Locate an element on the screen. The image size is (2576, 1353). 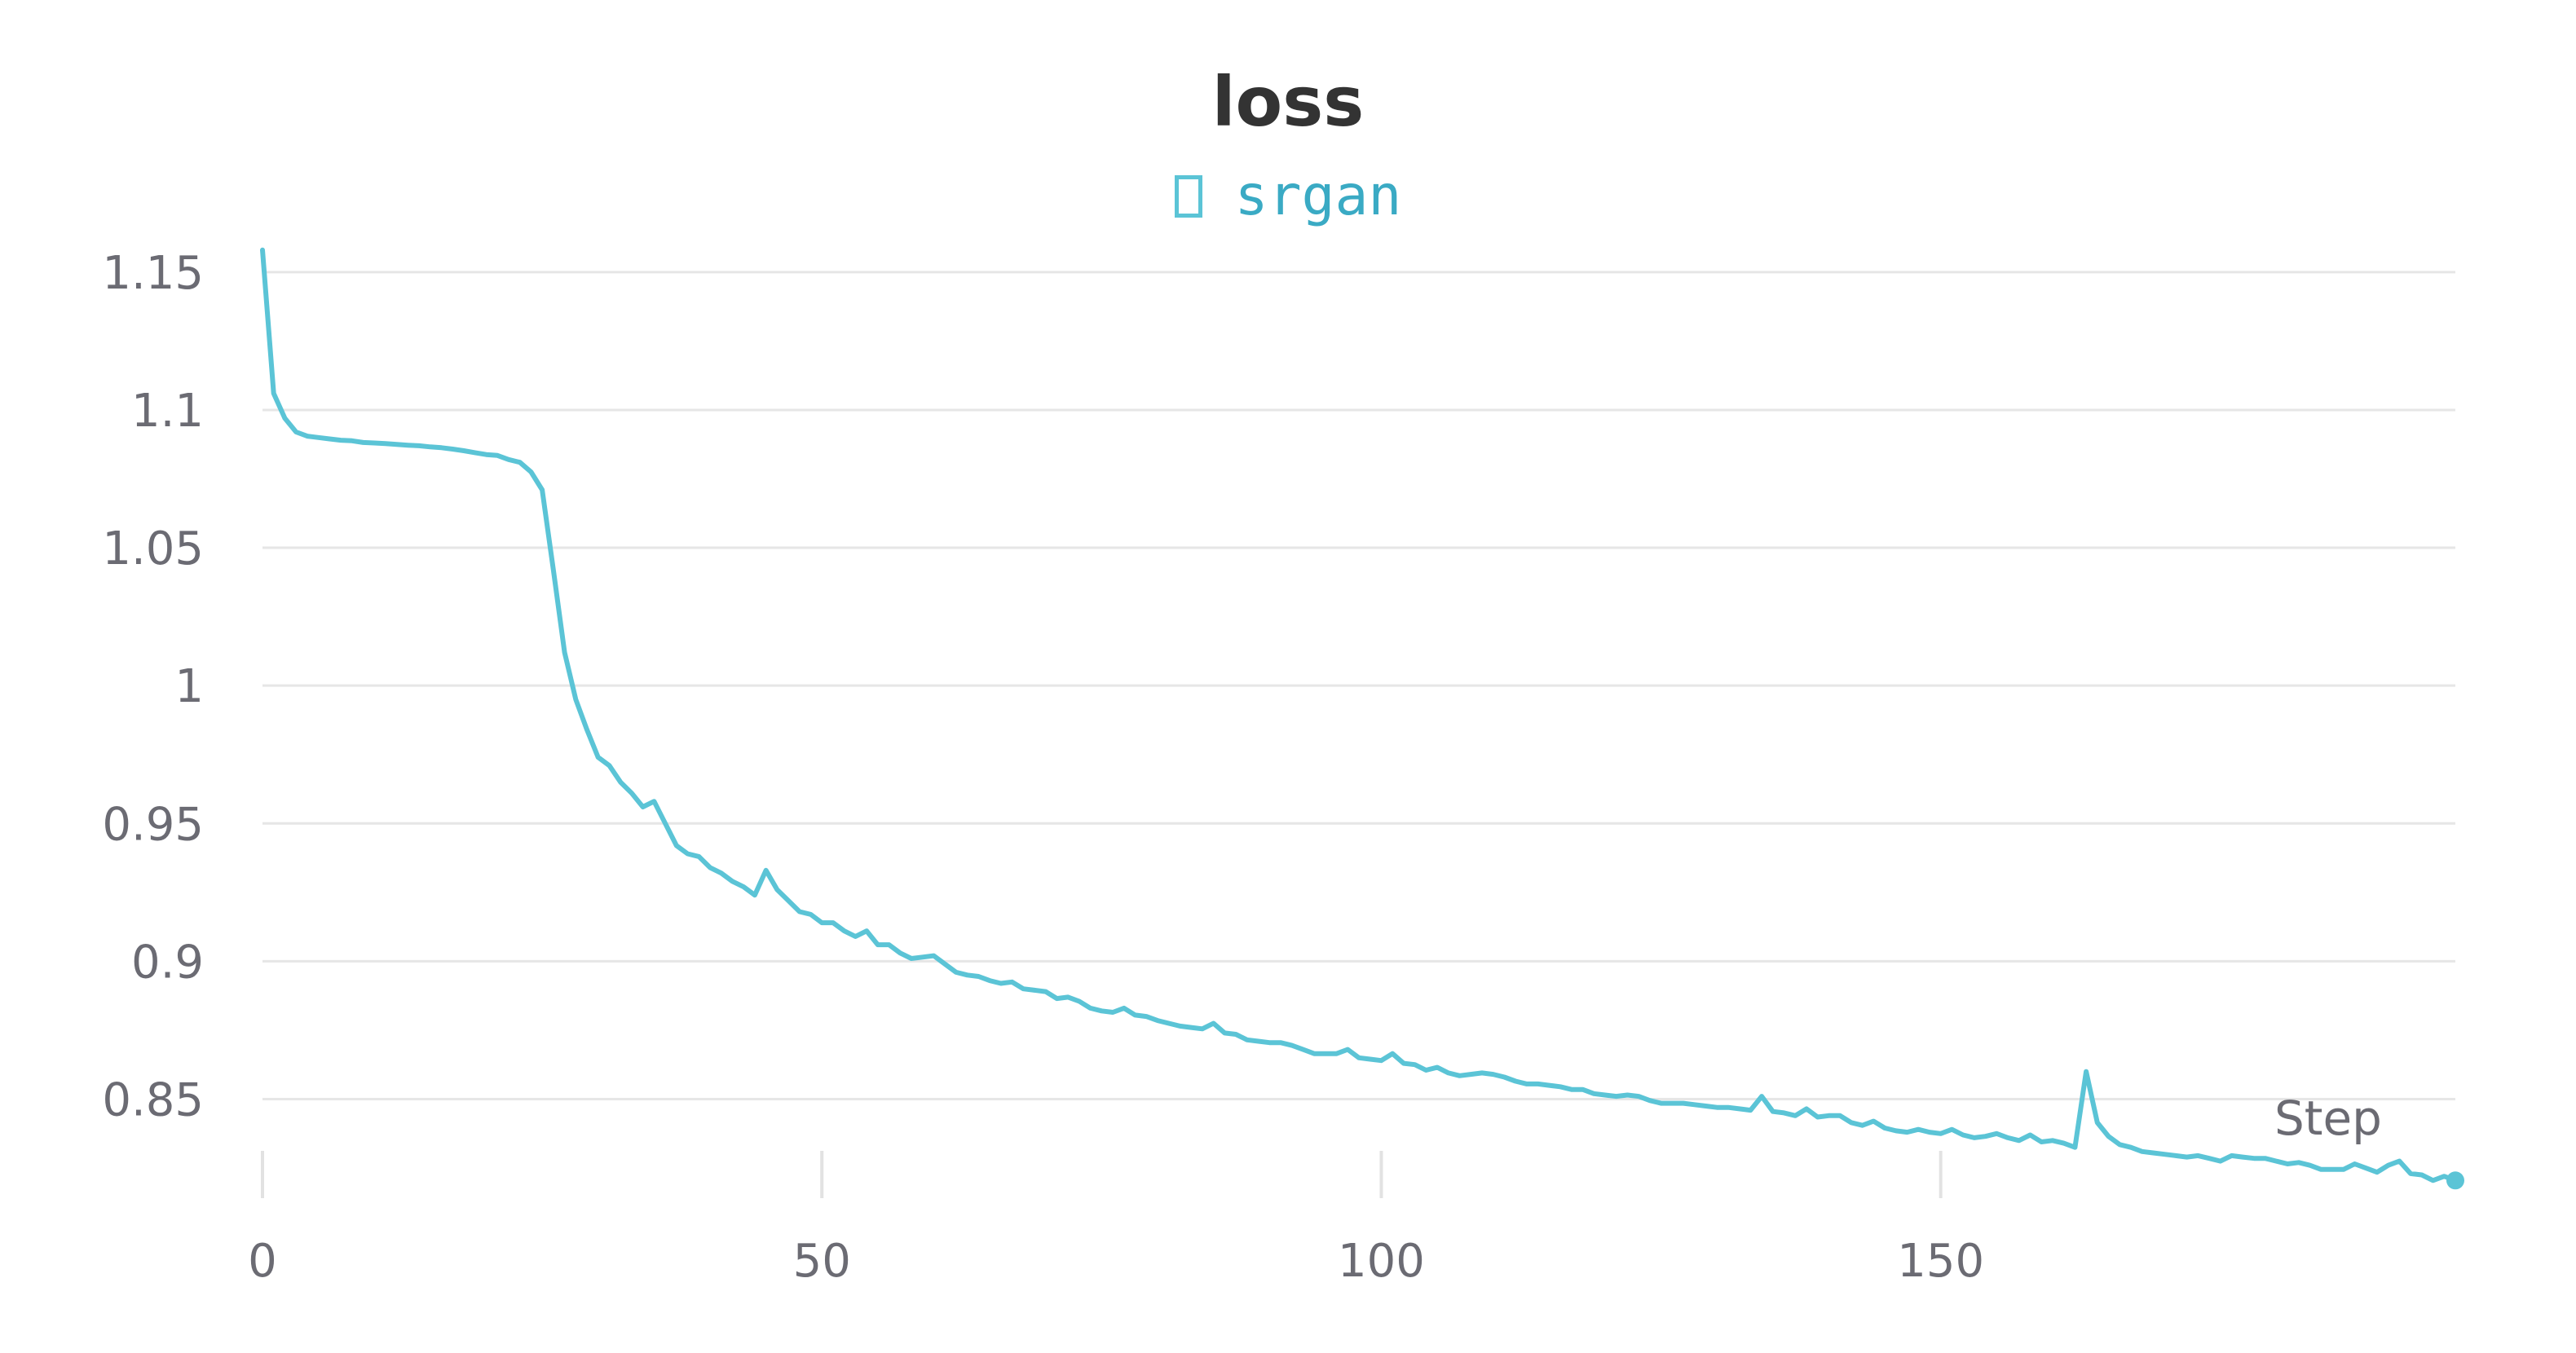
y-tick-label: 1.05 is located at coordinates (153, 548).